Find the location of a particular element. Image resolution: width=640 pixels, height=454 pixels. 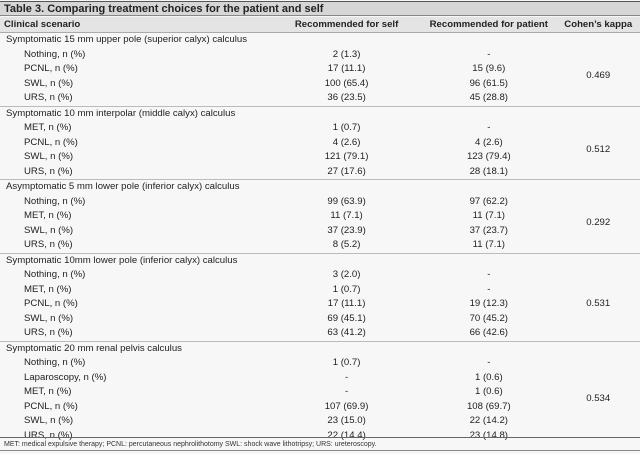

patient-value: 96 (61.5) is located at coordinates (488, 83).